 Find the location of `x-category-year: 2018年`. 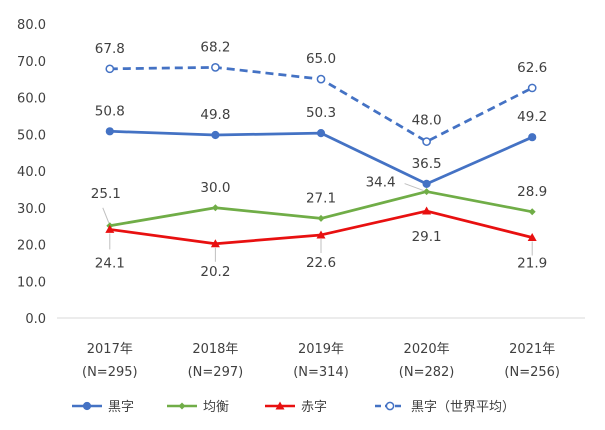

x-category-year: 2018年 is located at coordinates (215, 349).